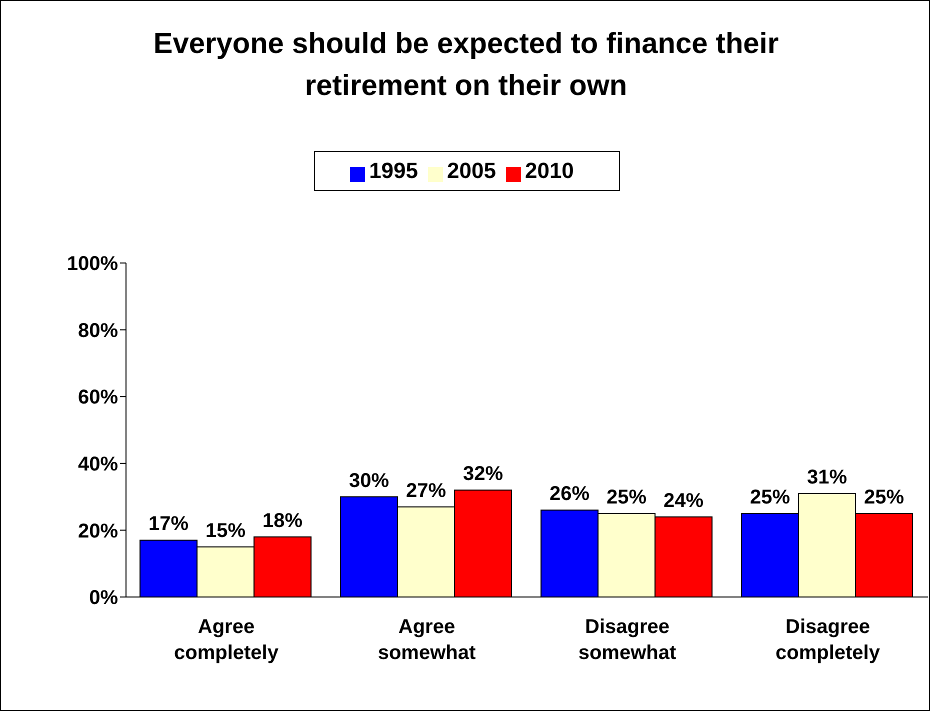 Image resolution: width=930 pixels, height=711 pixels. What do you see at coordinates (168, 524) in the screenshot?
I see `data-label: 17%` at bounding box center [168, 524].